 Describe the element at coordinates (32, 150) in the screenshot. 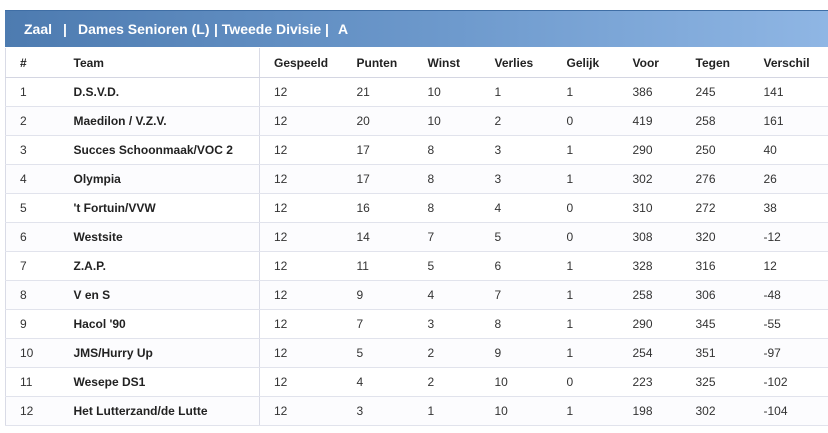

I see `cell-rank: 3` at that location.